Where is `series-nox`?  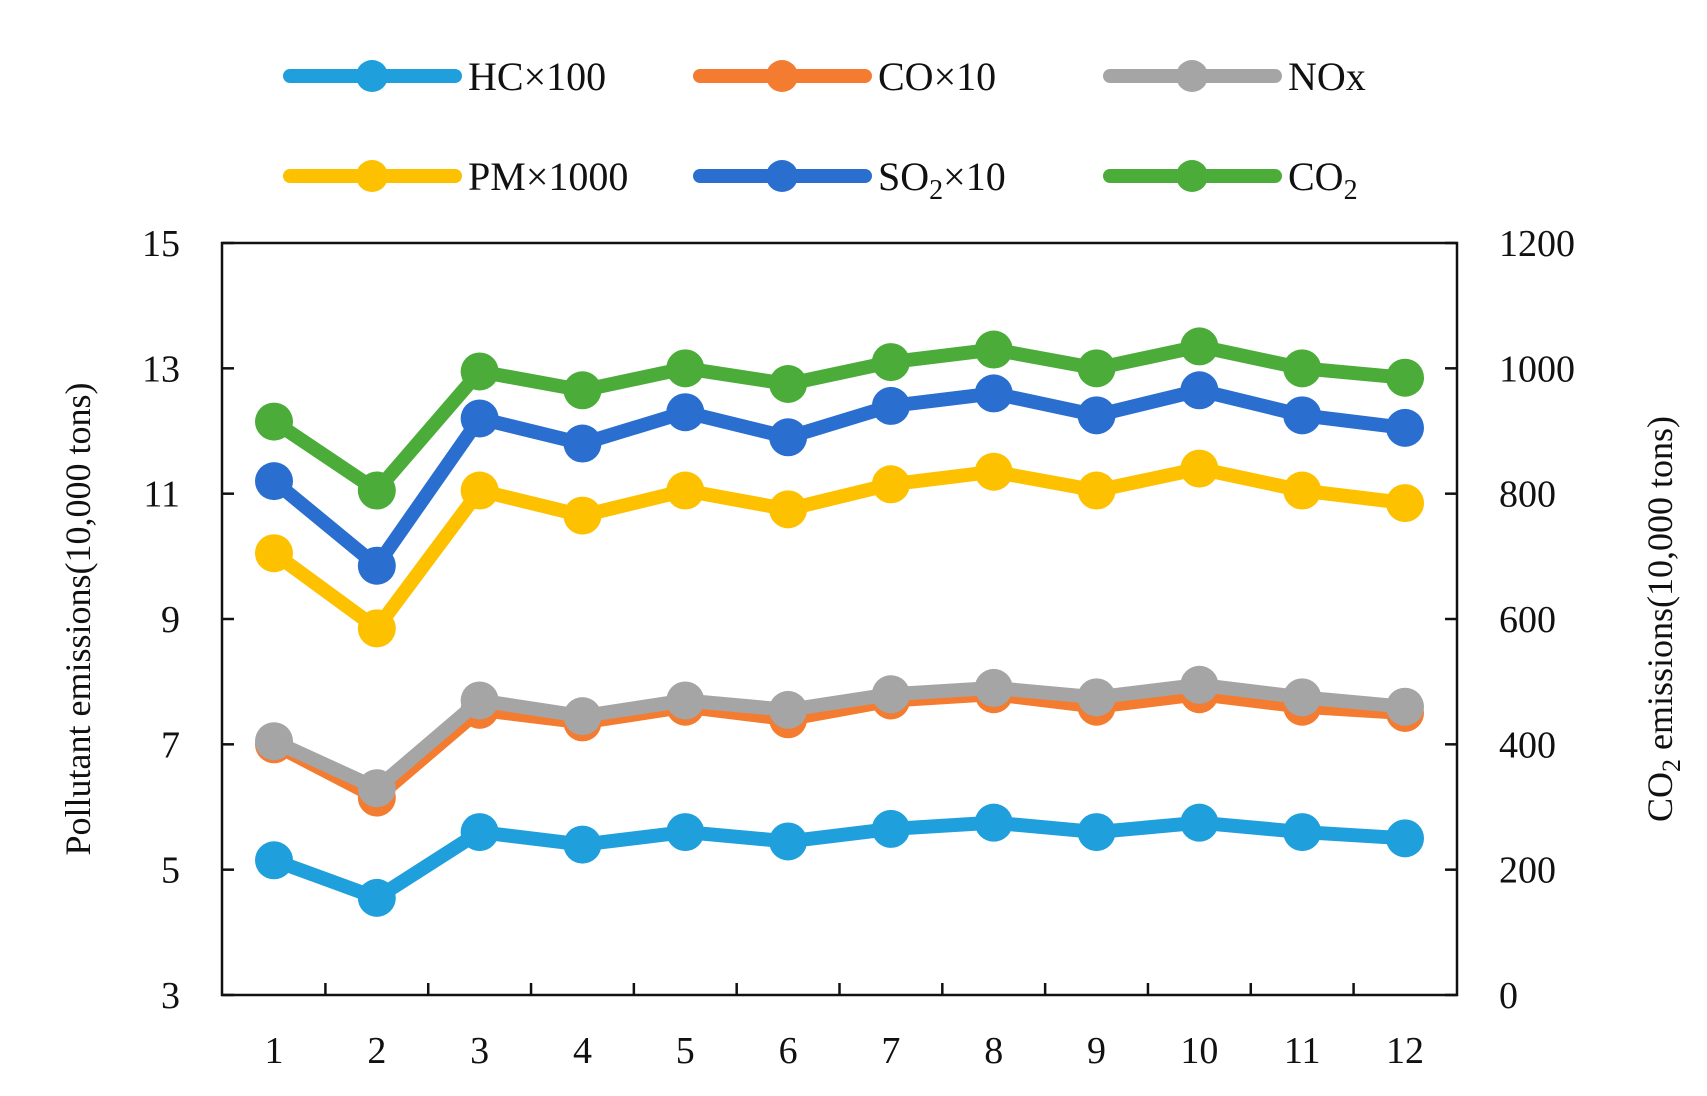 series-nox is located at coordinates (839, 736).